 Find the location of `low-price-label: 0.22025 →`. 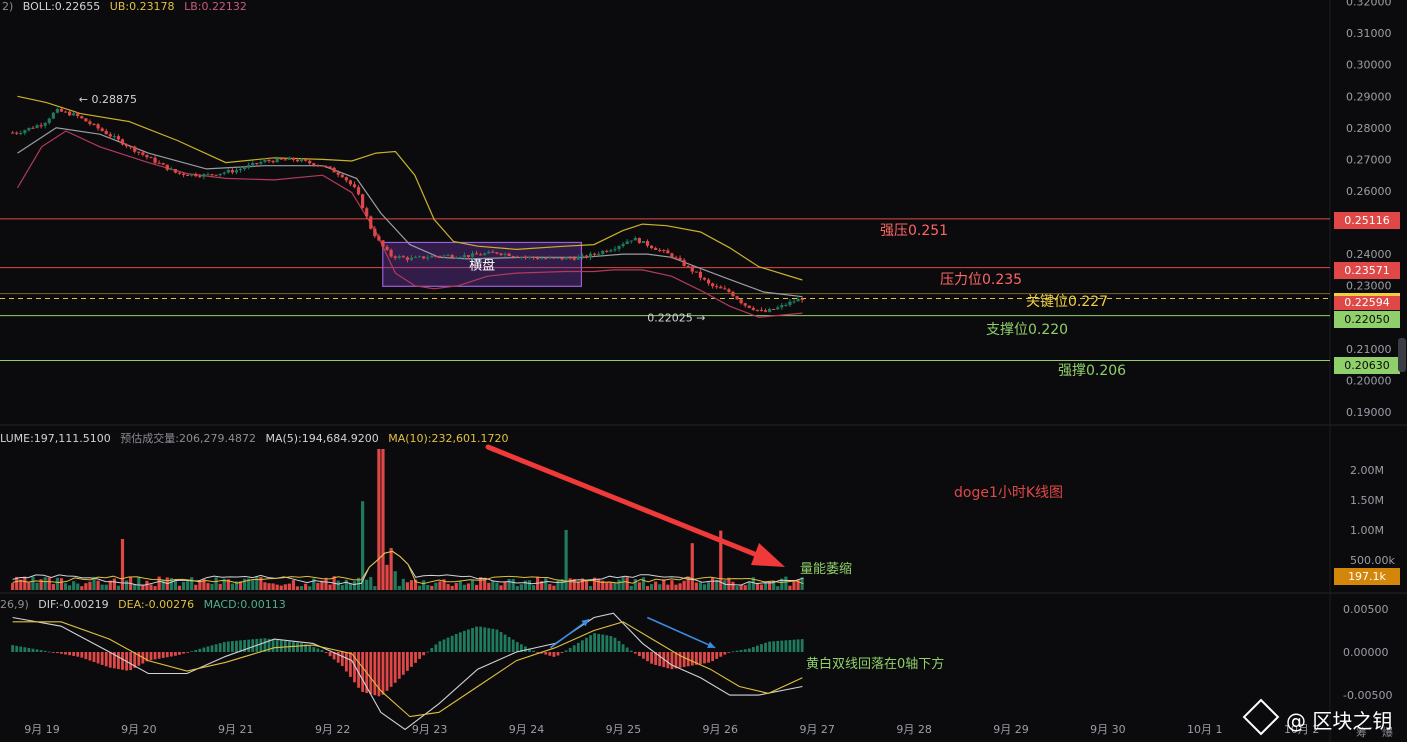

low-price-label: 0.22025 → is located at coordinates (676, 317).